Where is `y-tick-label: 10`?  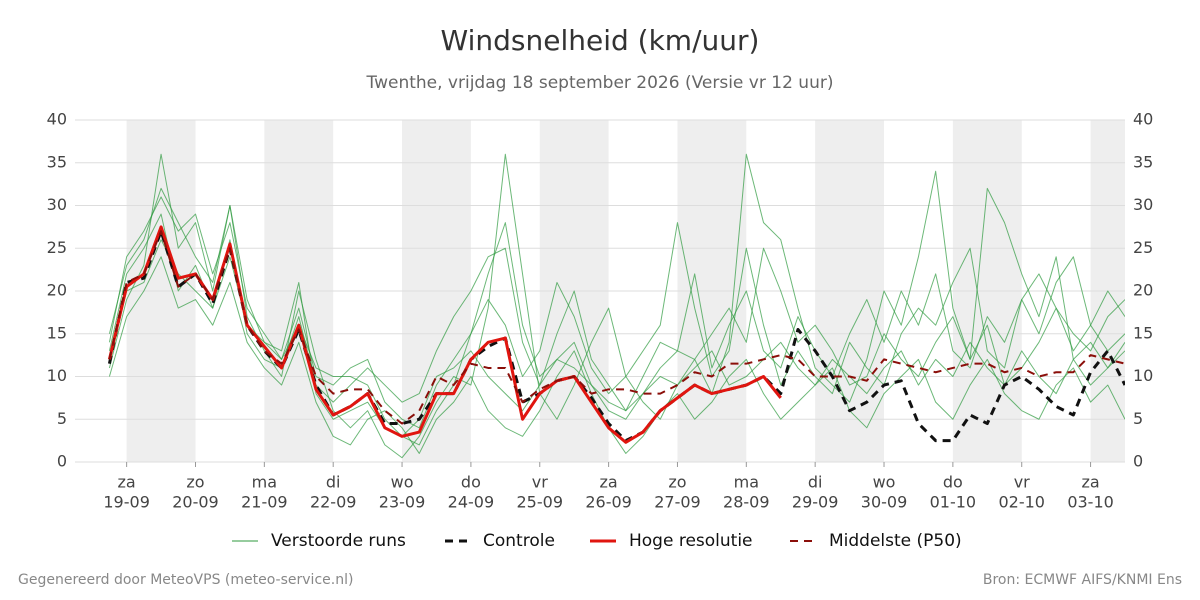 y-tick-label: 10 is located at coordinates (57, 375).